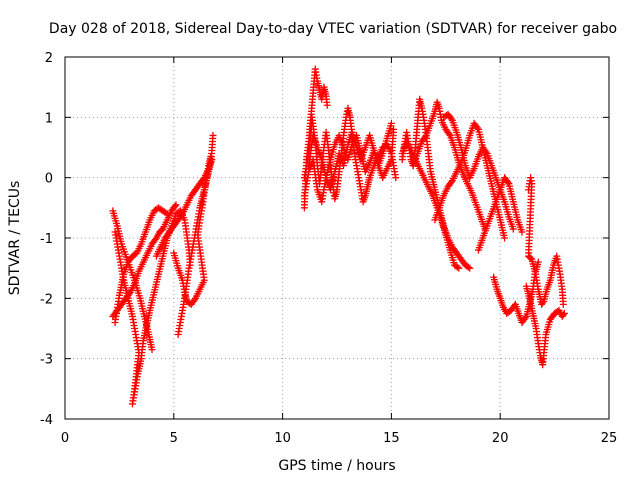 The image size is (640, 480). What do you see at coordinates (49, 58) in the screenshot?
I see `y-tick-label: 2` at bounding box center [49, 58].